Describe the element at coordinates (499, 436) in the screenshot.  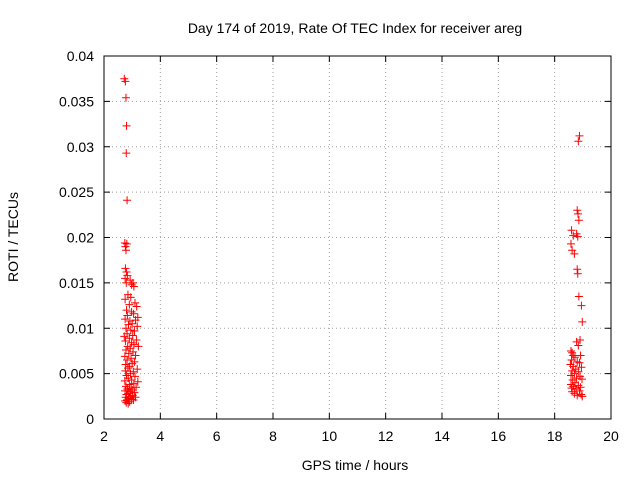
I see `x-tick-label: 16` at that location.